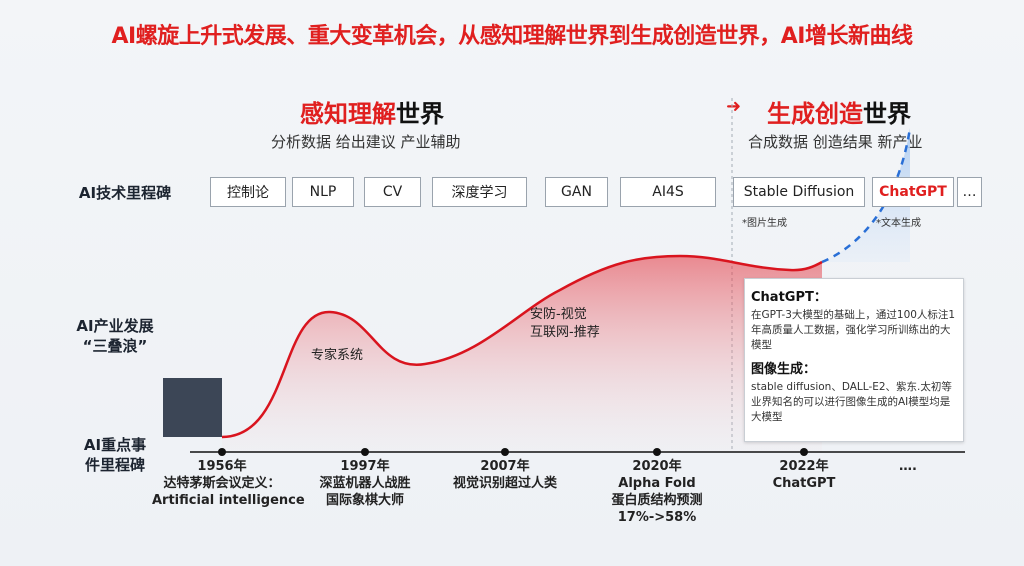 Image resolution: width=1024 pixels, height=566 pixels. I want to click on event-year: …., so click(908, 466).